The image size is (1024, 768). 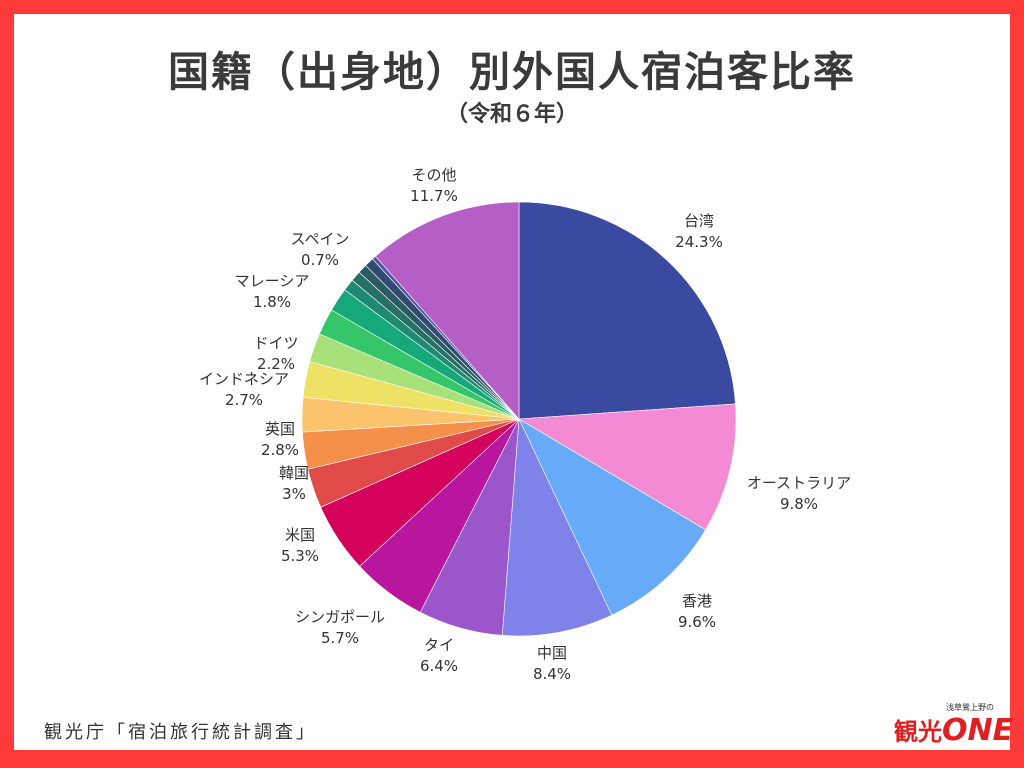 I want to click on slice-label: インドネシア, so click(x=244, y=379).